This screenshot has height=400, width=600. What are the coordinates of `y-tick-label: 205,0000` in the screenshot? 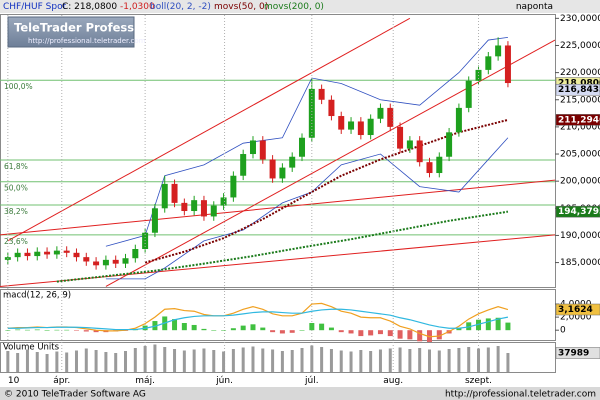 It's located at (580, 155).